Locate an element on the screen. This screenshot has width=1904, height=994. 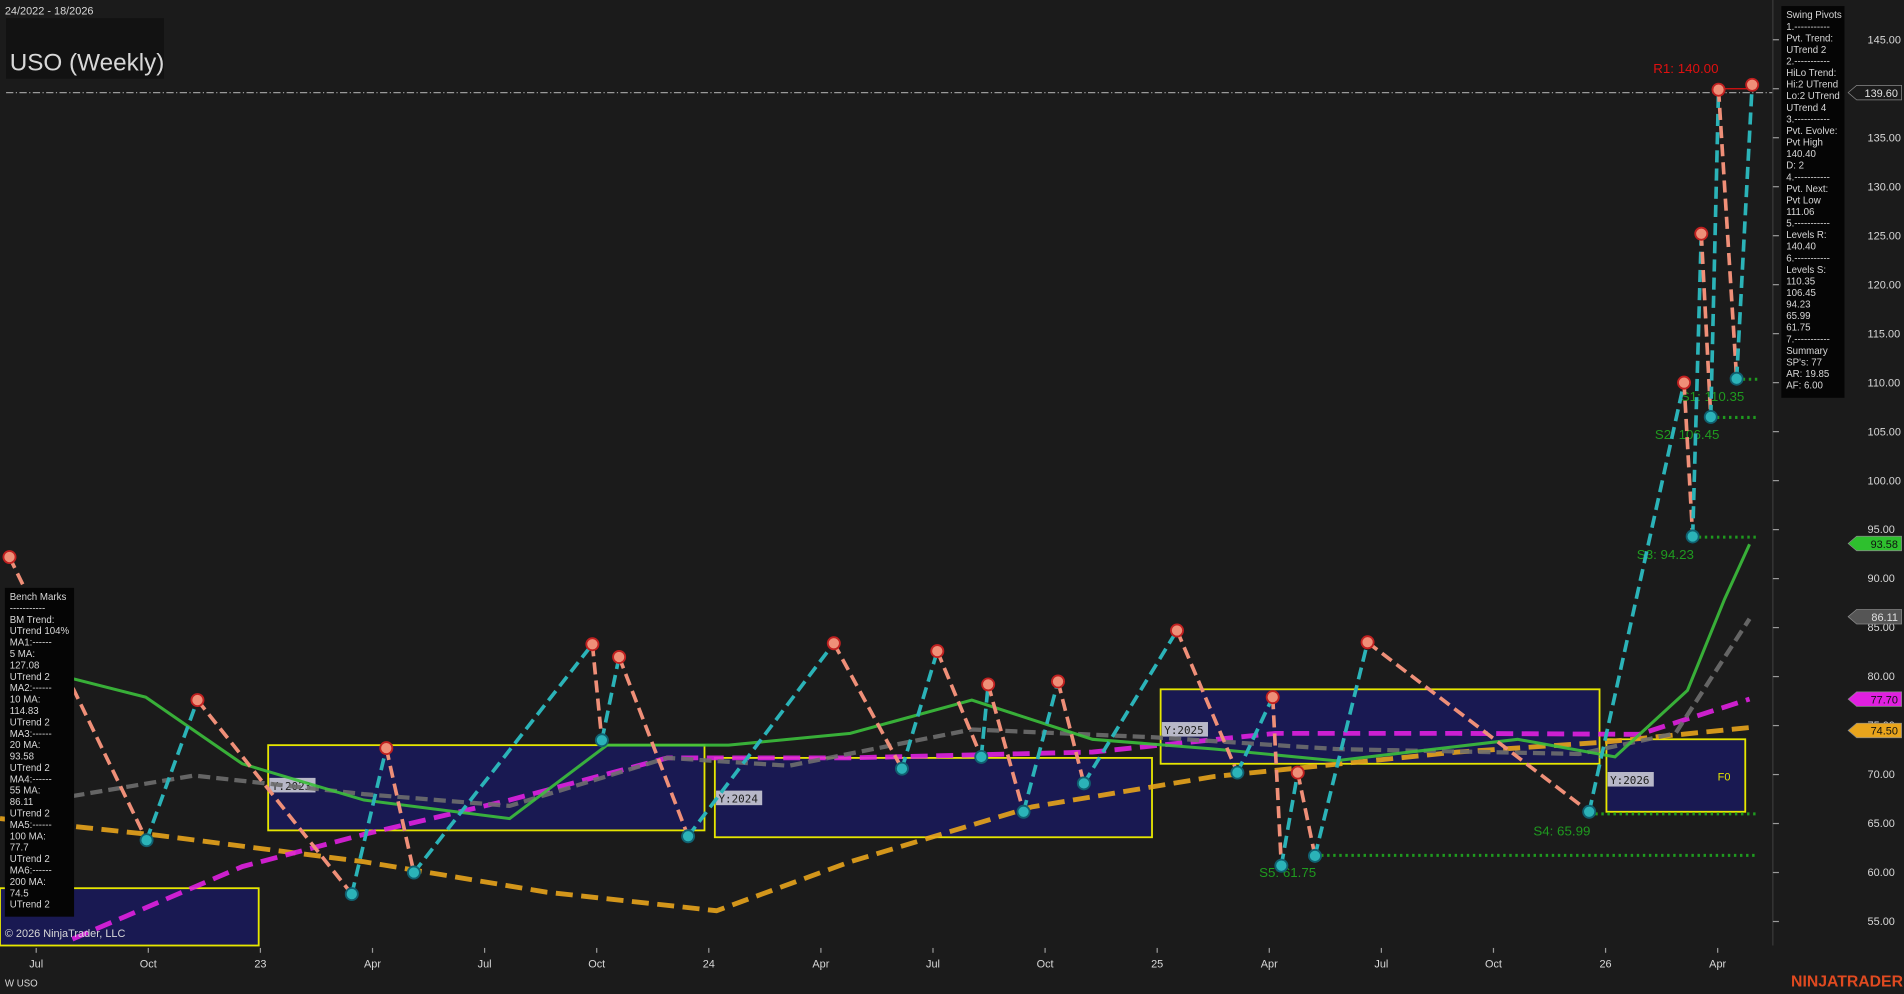
bench-marks-panel-line: 127.08 is located at coordinates (25, 665).